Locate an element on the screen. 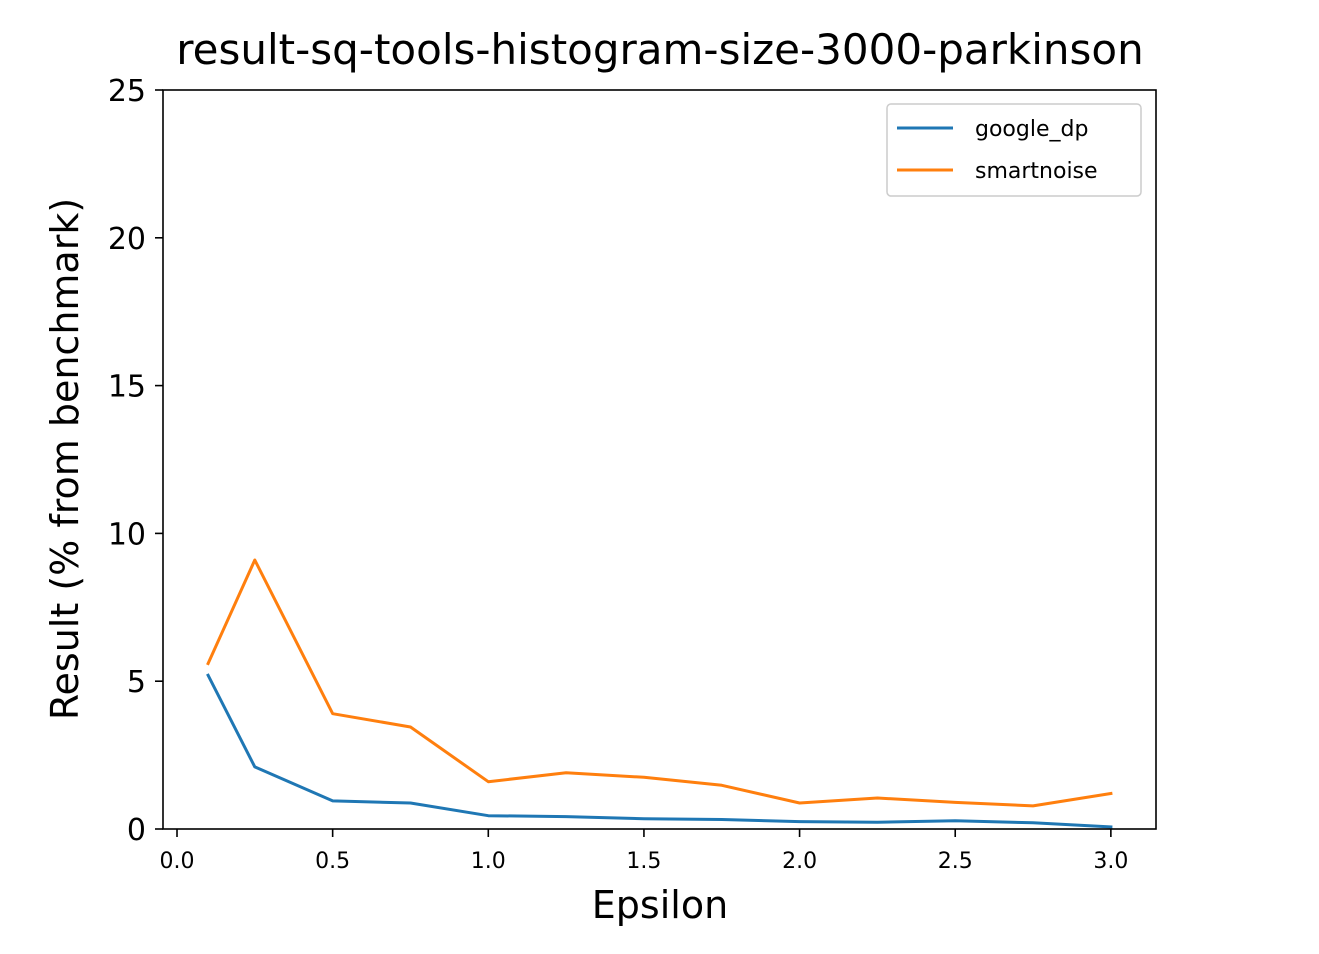 This screenshot has height=954, width=1319. x-tick-label: 2.0 is located at coordinates (799, 861).